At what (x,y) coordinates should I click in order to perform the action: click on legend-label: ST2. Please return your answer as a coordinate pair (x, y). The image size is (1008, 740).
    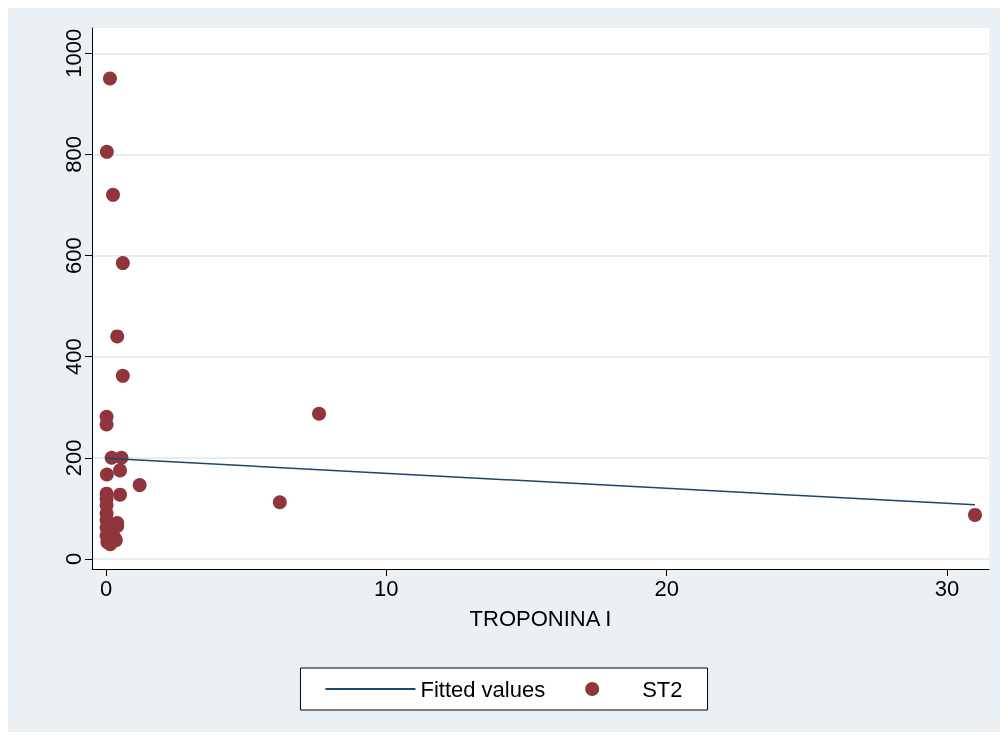
    Looking at the image, I should click on (662, 689).